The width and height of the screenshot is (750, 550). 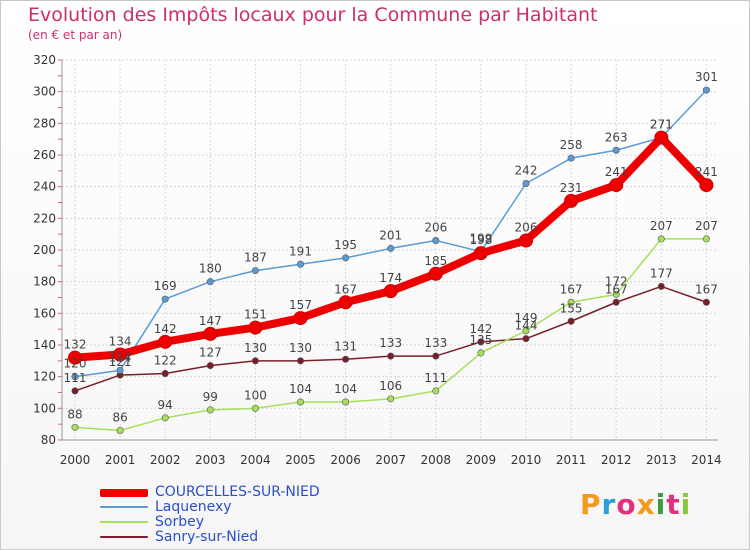 I want to click on y-tick-label: 220, so click(x=44, y=218).